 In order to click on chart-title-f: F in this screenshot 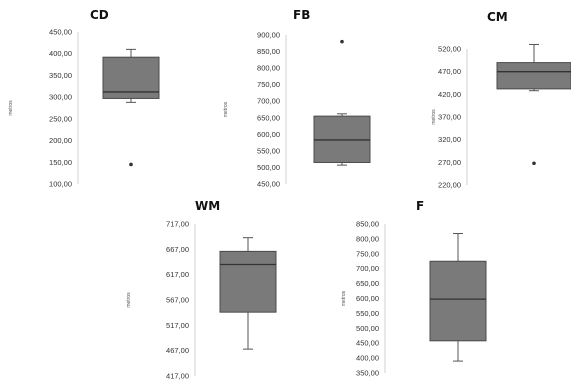, I will do `click(420, 206)`.